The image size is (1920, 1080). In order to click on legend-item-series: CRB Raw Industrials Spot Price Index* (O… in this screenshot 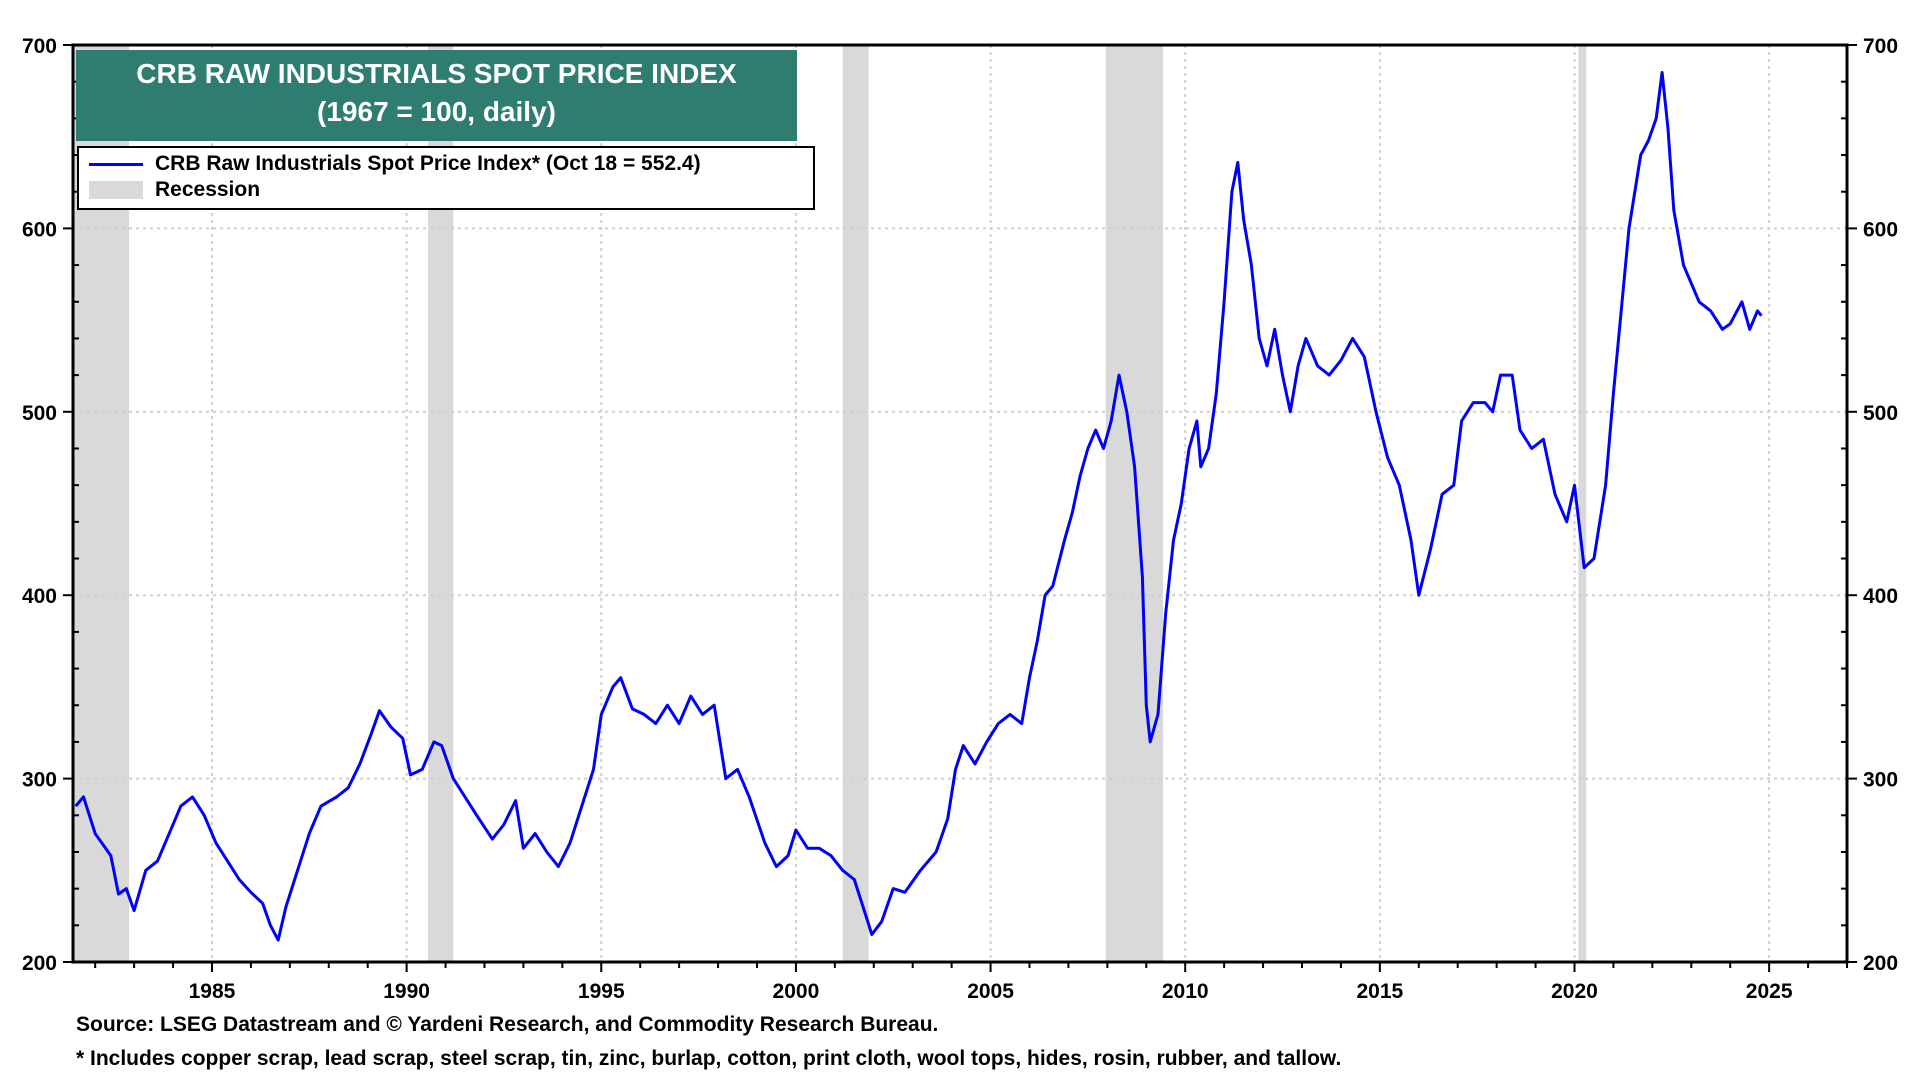, I will do `click(395, 164)`.